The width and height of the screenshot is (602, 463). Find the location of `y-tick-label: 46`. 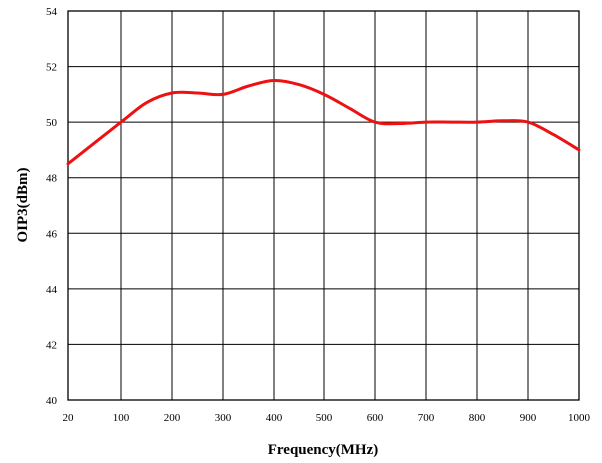

y-tick-label: 46 is located at coordinates (52, 234).